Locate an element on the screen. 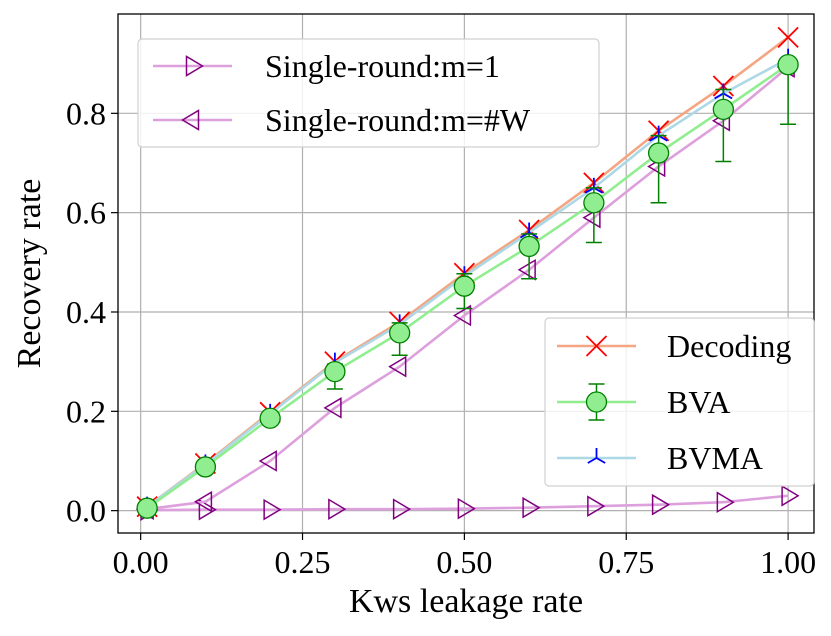  legend-label: BVMA is located at coordinates (715, 458).